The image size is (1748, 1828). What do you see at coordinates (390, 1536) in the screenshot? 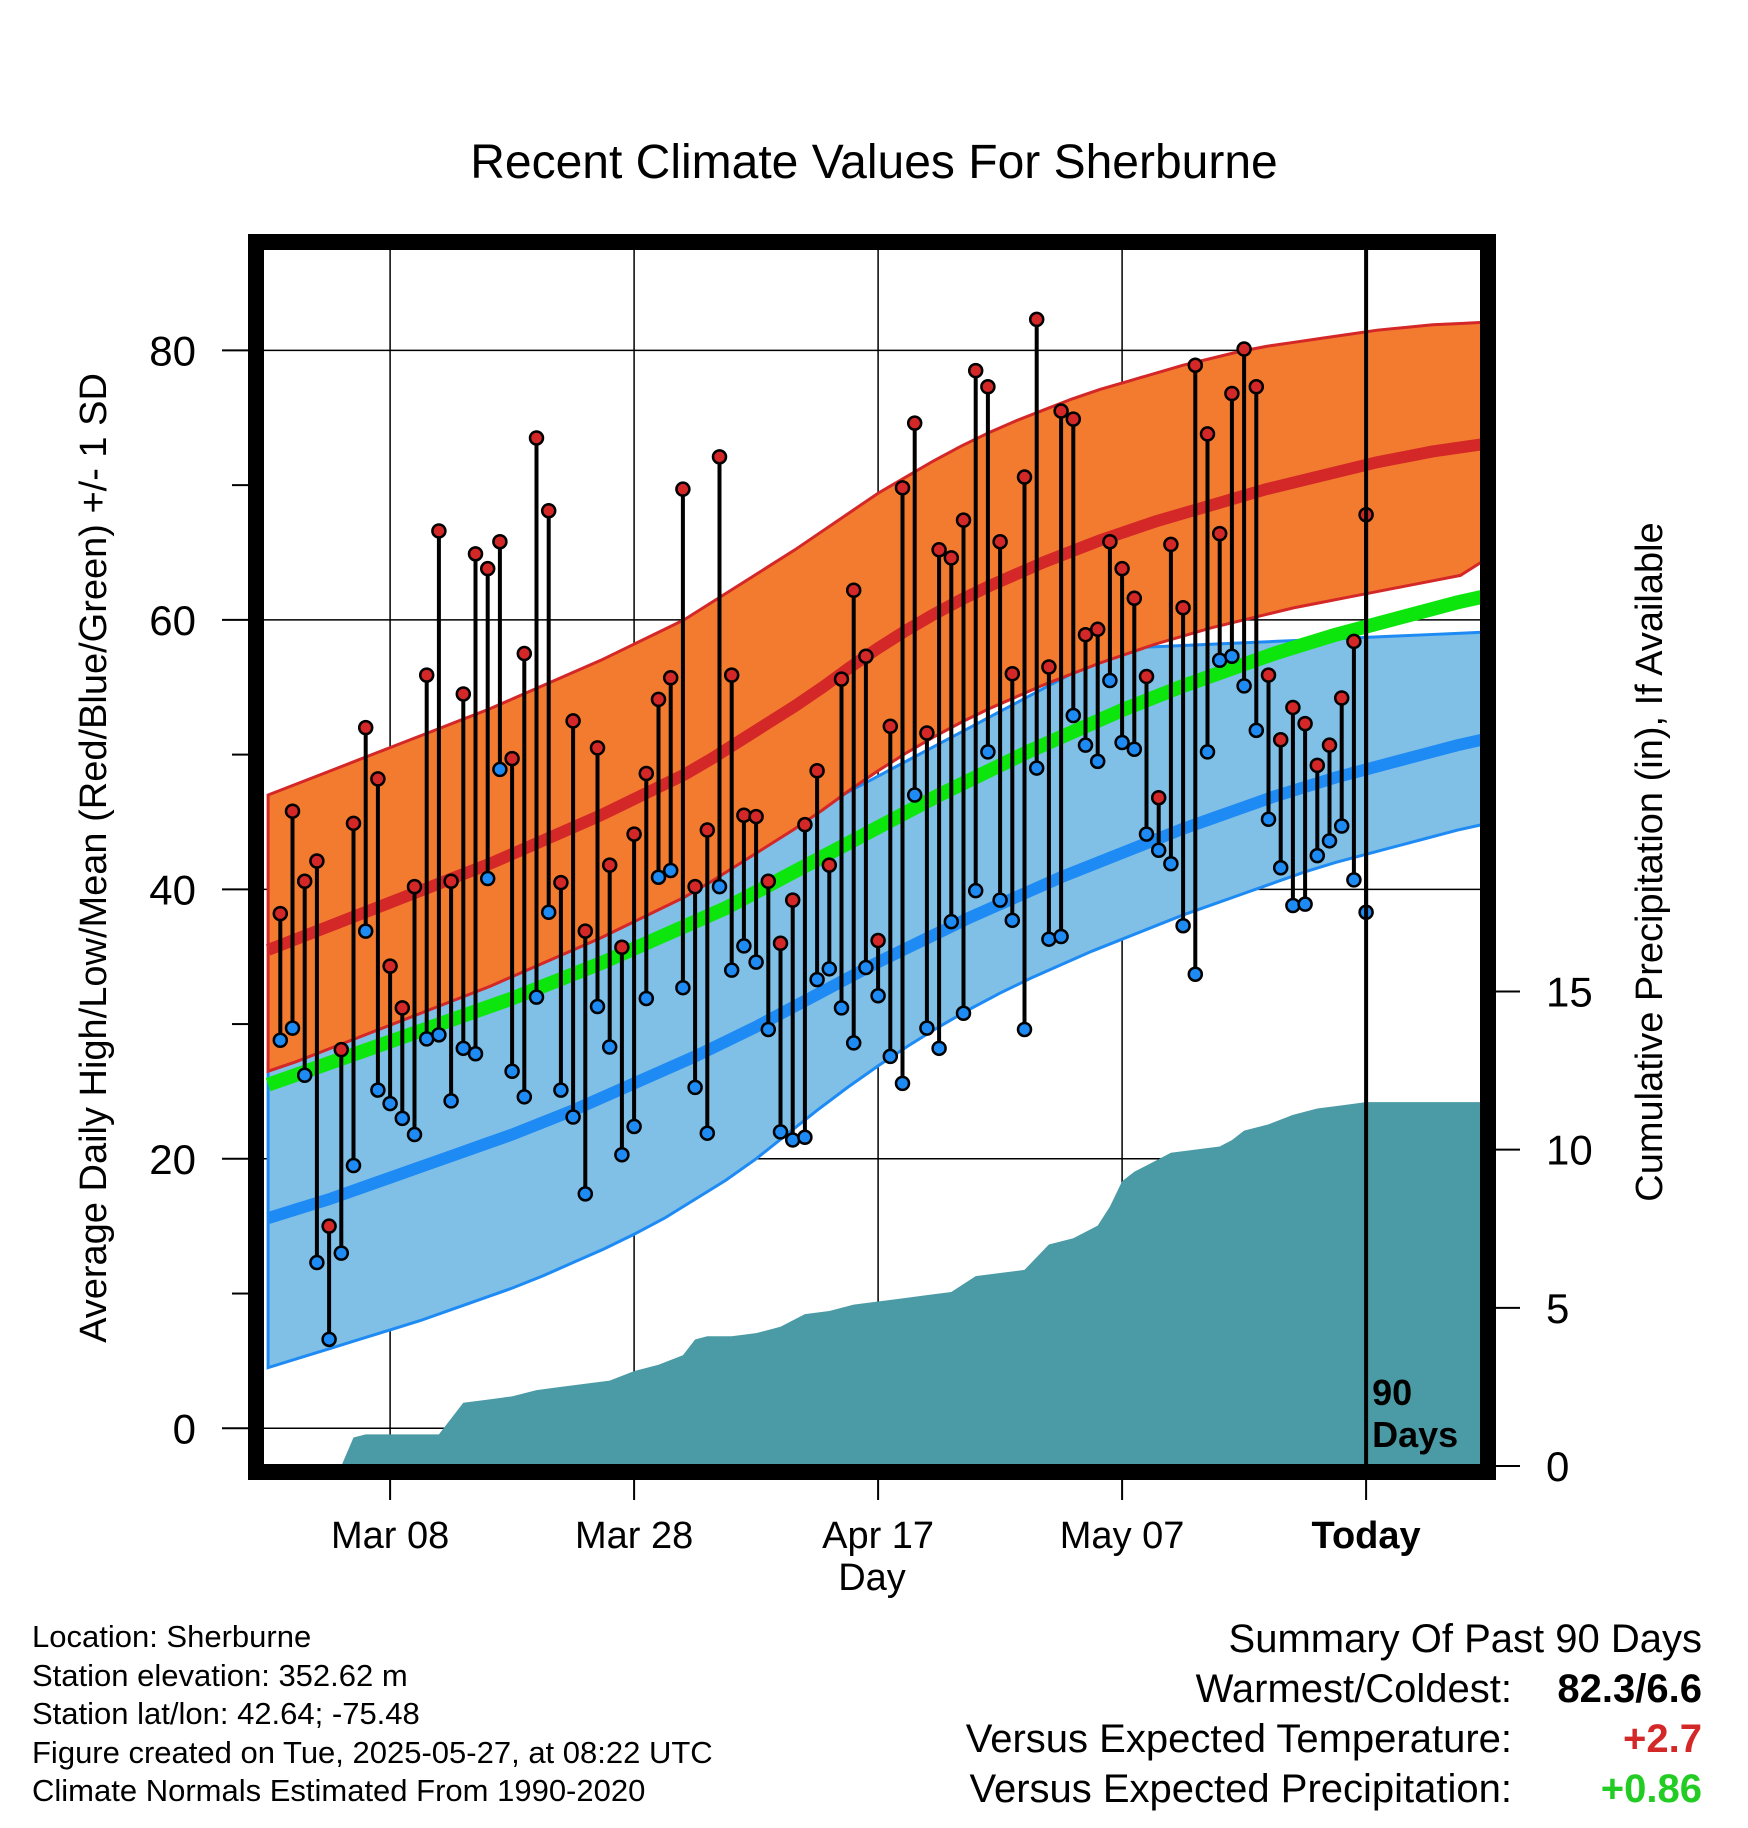
I see `x-tick-label: Mar 08` at bounding box center [390, 1536].